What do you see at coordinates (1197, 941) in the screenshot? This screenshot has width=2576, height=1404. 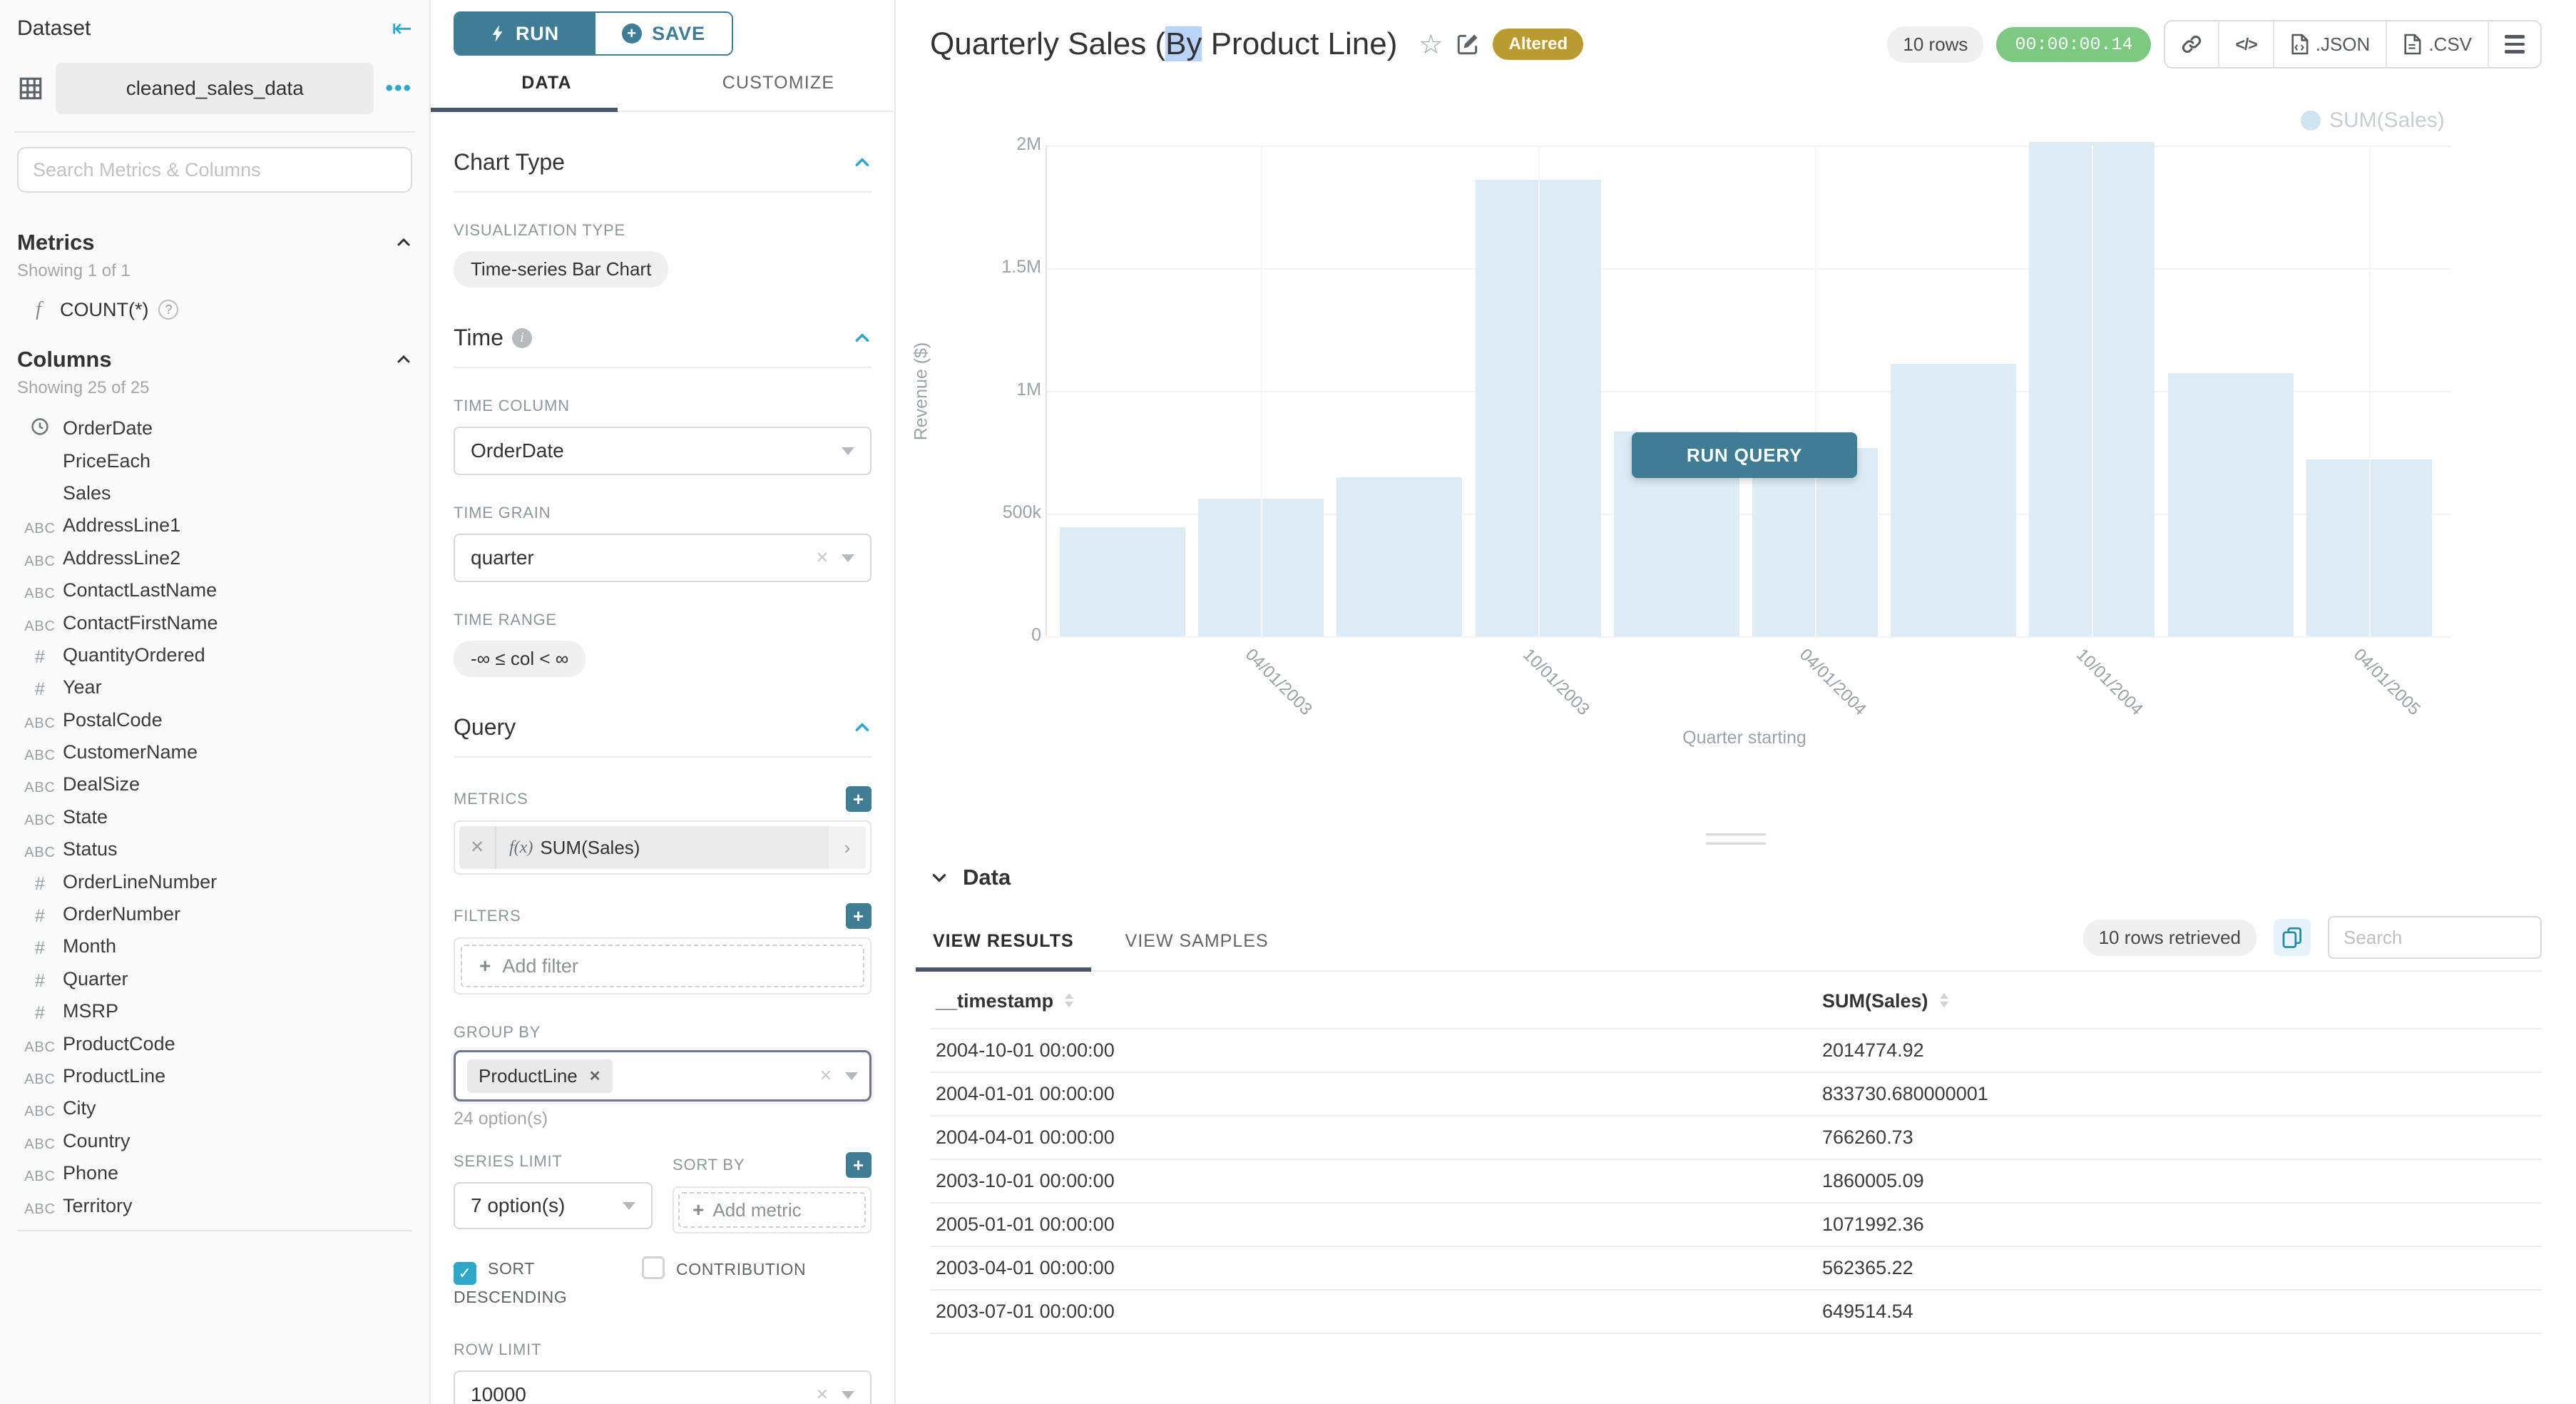 I see `tab-view-samples: VIEW SAMPLES` at bounding box center [1197, 941].